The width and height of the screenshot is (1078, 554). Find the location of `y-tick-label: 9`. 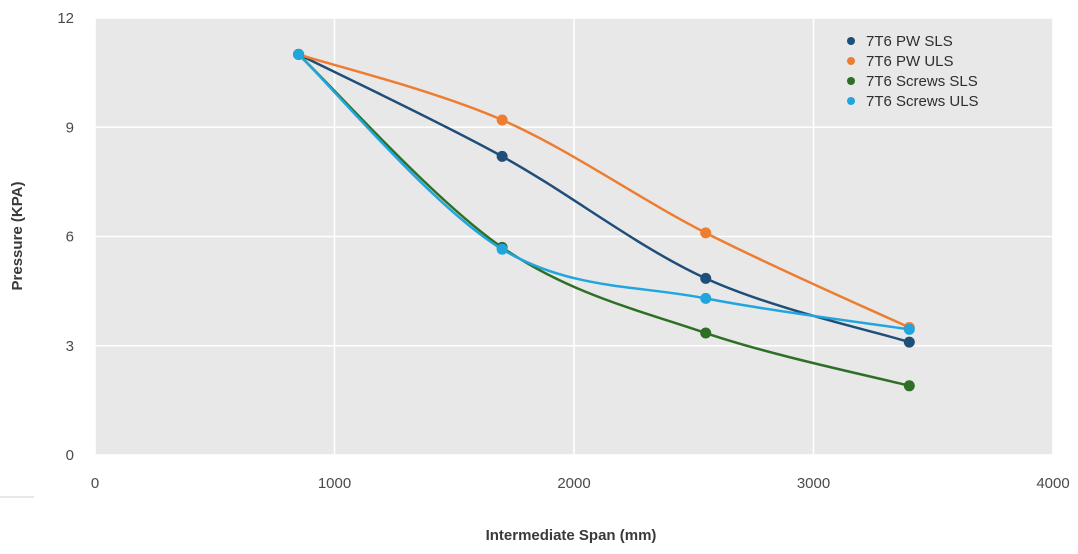

y-tick-label: 9 is located at coordinates (70, 127).